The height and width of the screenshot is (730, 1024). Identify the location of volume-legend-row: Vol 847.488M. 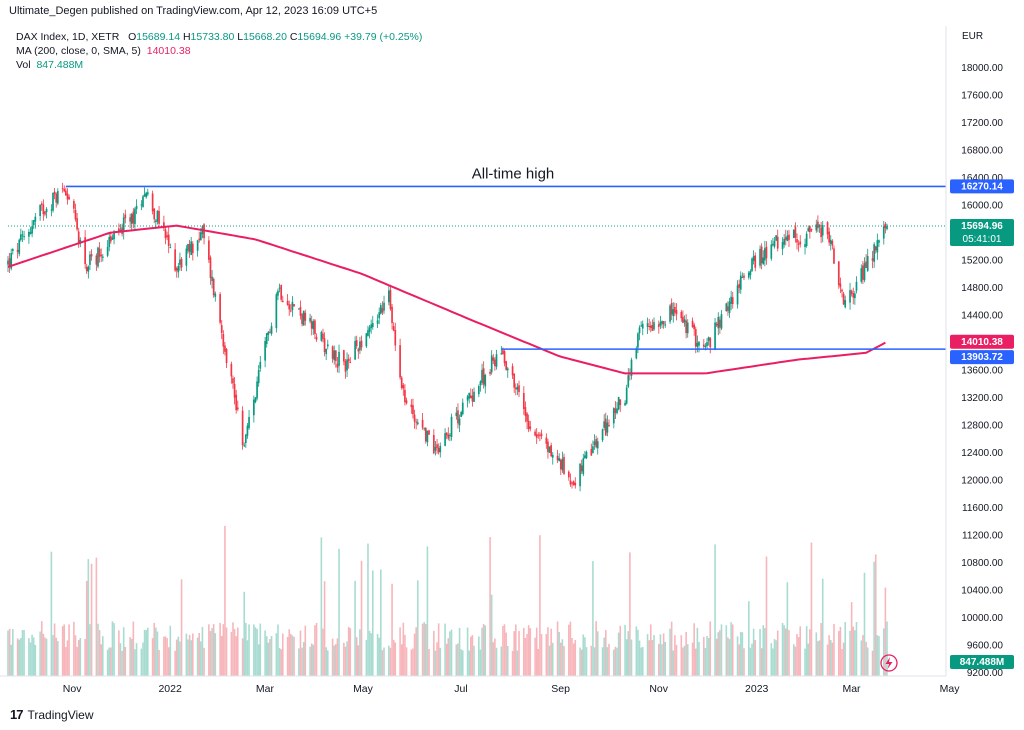
(219, 65).